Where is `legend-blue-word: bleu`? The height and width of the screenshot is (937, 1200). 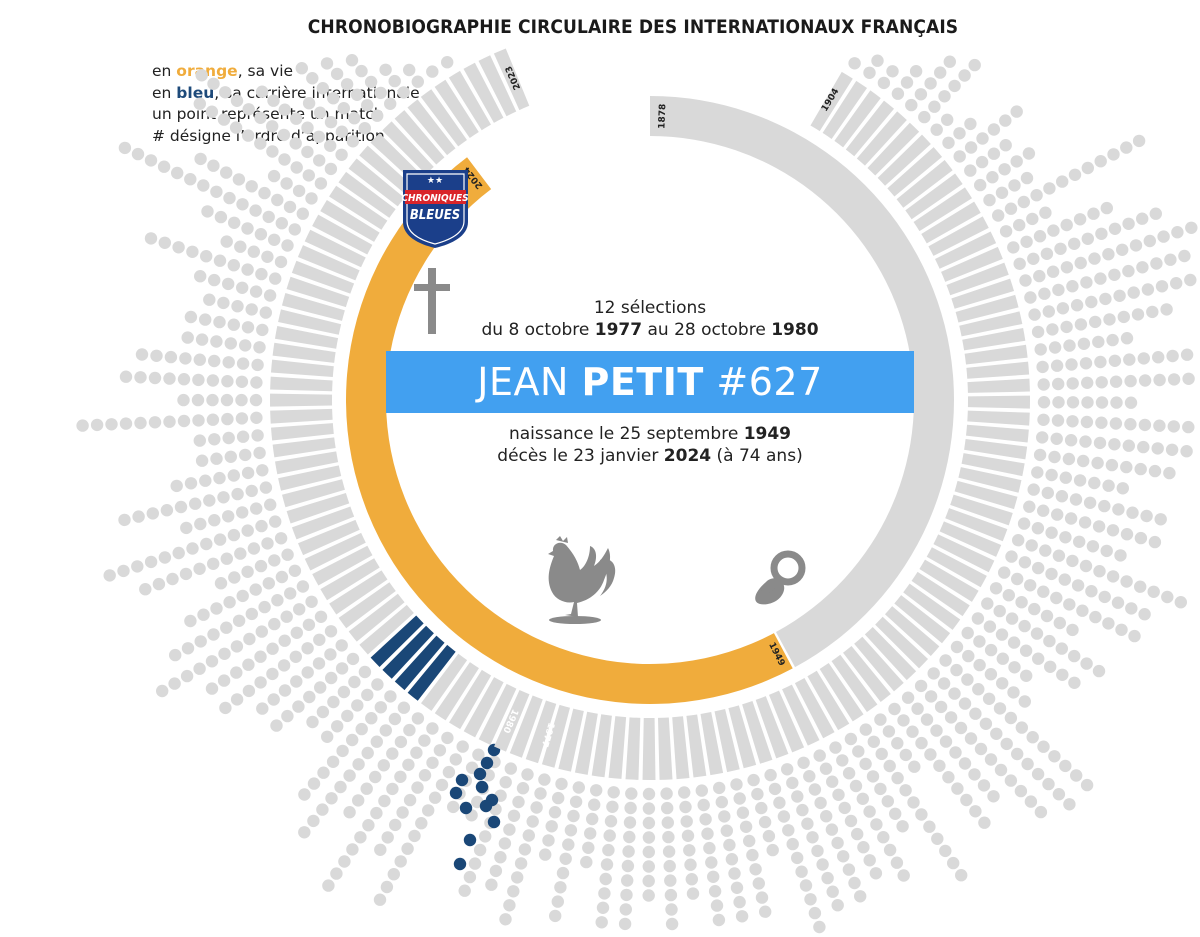
legend-blue-word: bleu is located at coordinates (195, 92).